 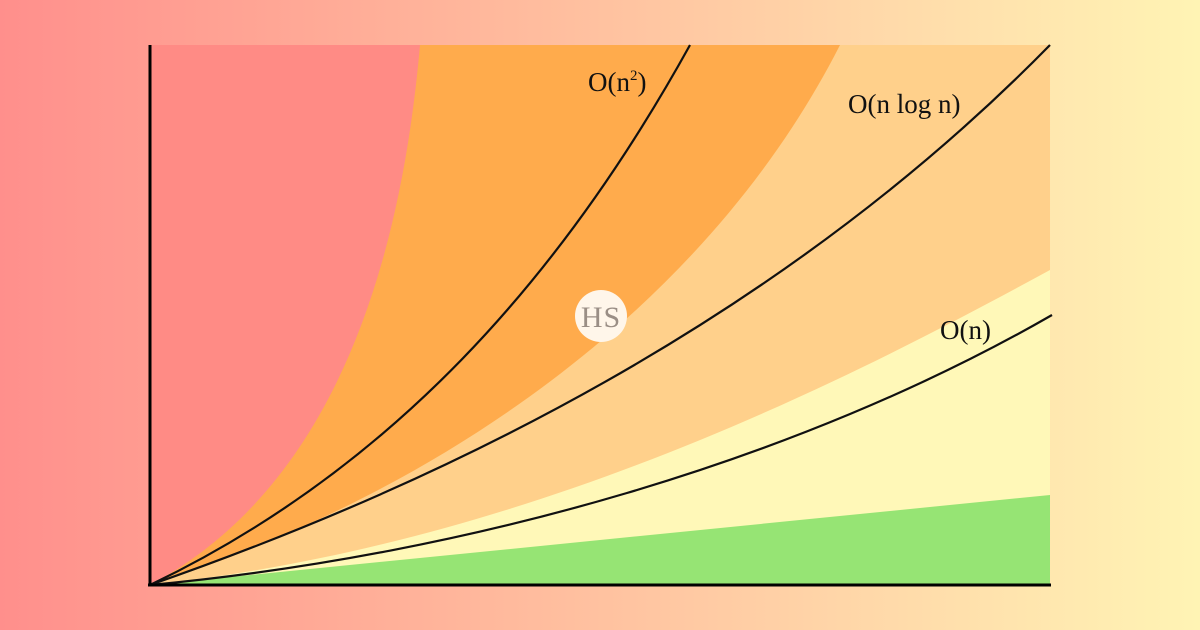 I want to click on label-n-squared-main: O(n, so click(x=609, y=82).